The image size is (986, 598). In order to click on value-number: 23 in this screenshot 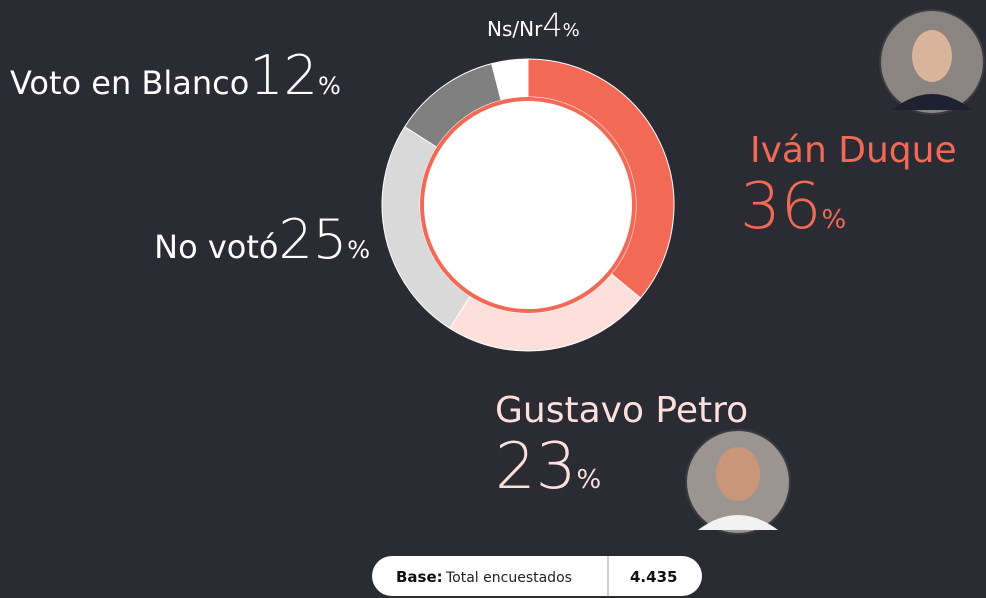, I will do `click(535, 467)`.